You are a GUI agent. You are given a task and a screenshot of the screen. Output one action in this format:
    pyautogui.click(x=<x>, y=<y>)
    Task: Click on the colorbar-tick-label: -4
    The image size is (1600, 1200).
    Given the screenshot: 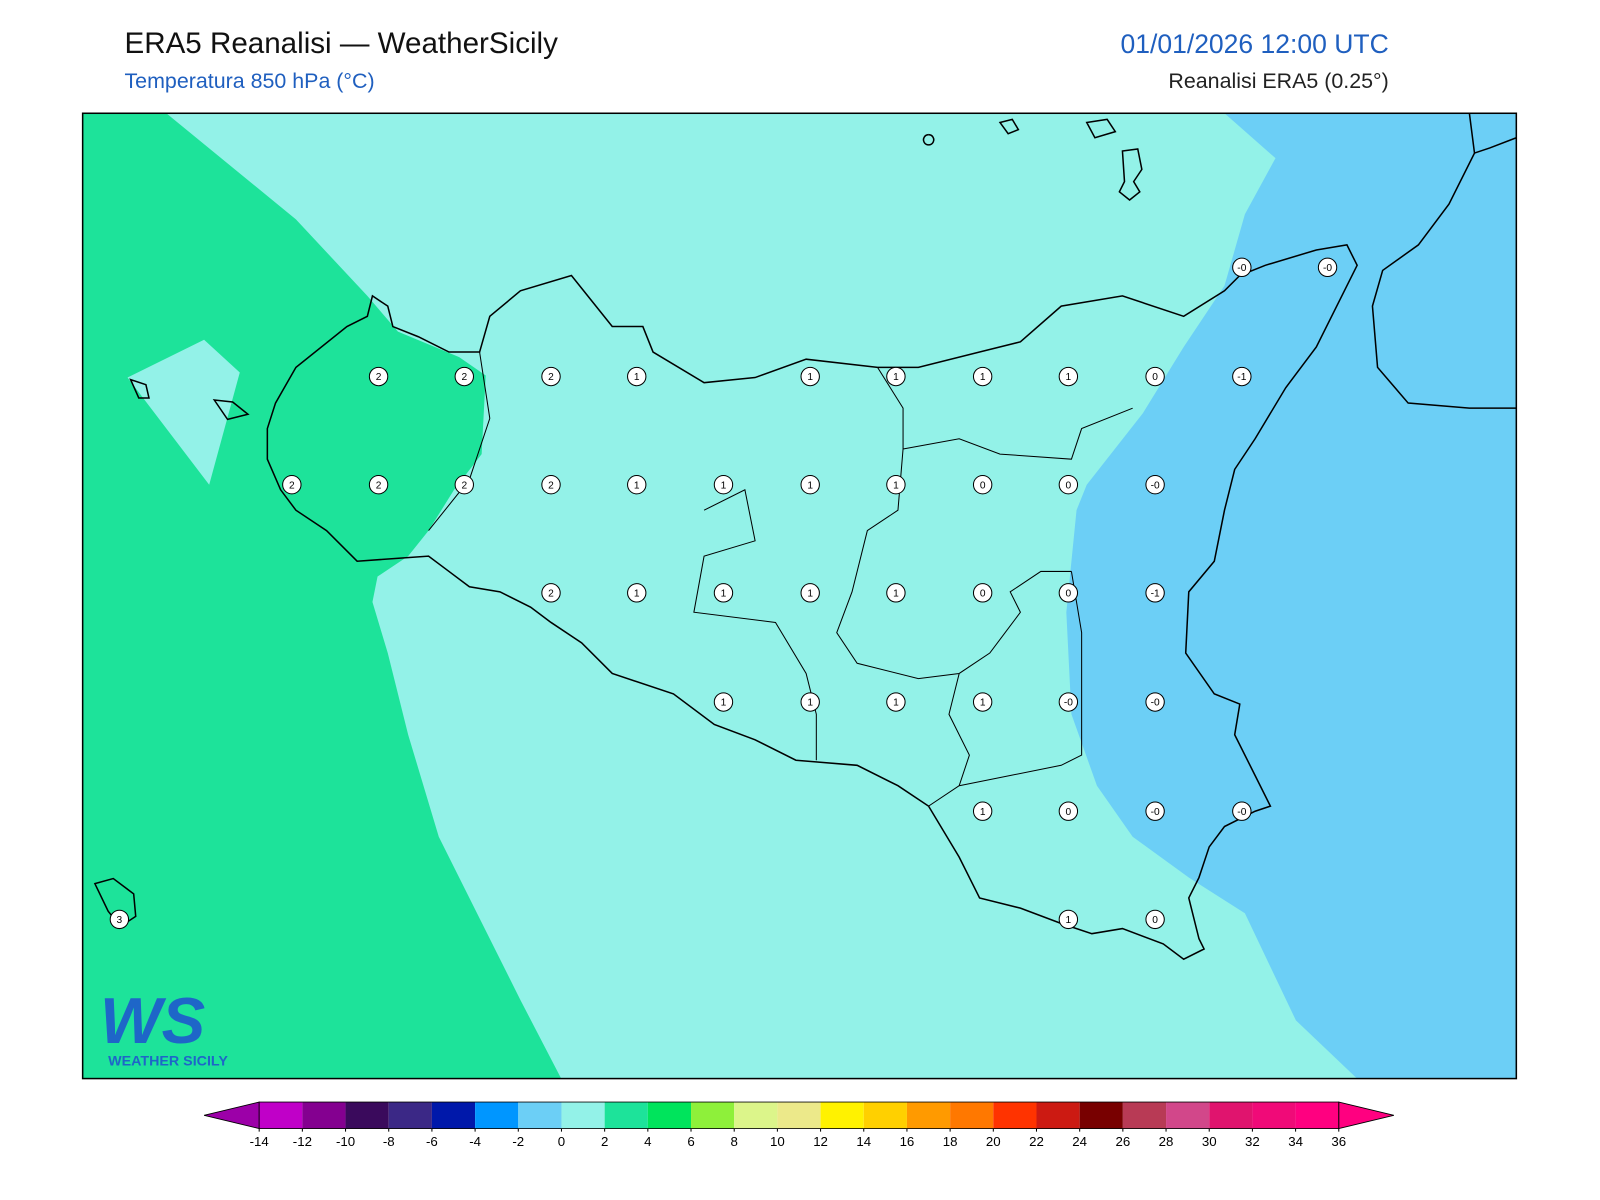 What is the action you would take?
    pyautogui.click(x=475, y=1141)
    